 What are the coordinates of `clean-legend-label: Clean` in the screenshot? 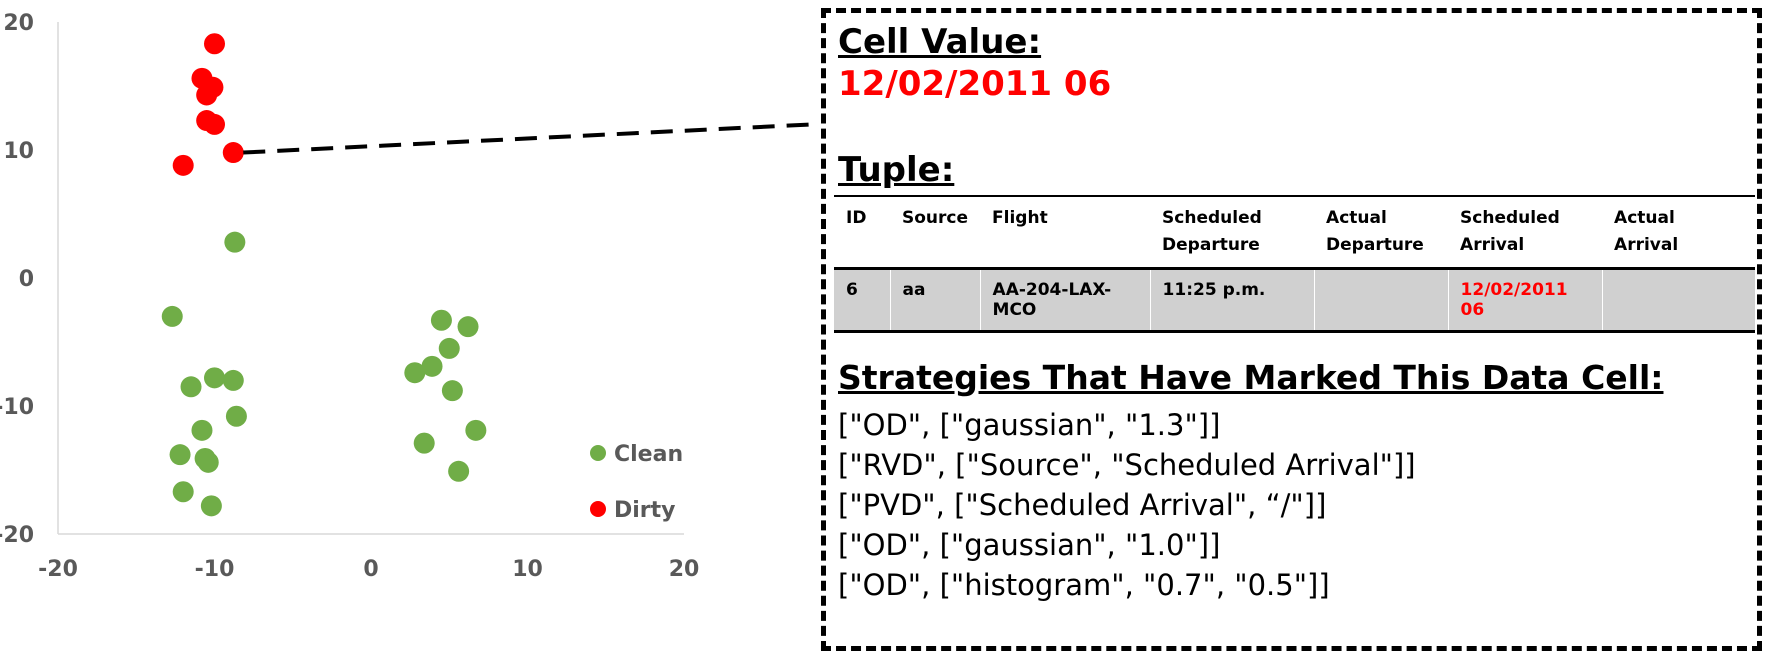 It's located at (648, 454).